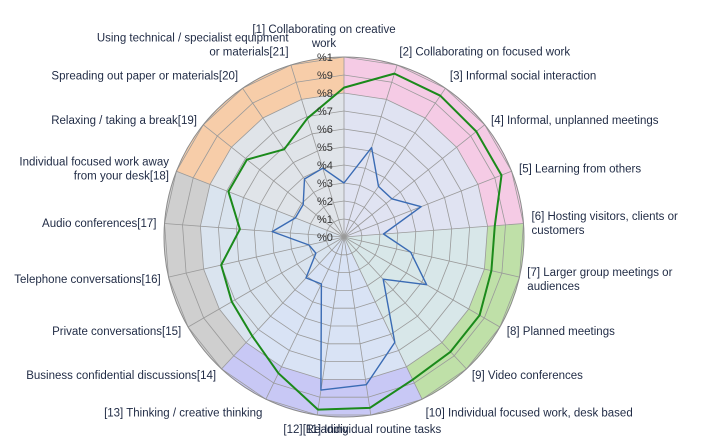 The height and width of the screenshot is (444, 701). Describe the element at coordinates (575, 121) in the screenshot. I see `category-label-4: [4] Informal, unplanned meetings` at that location.